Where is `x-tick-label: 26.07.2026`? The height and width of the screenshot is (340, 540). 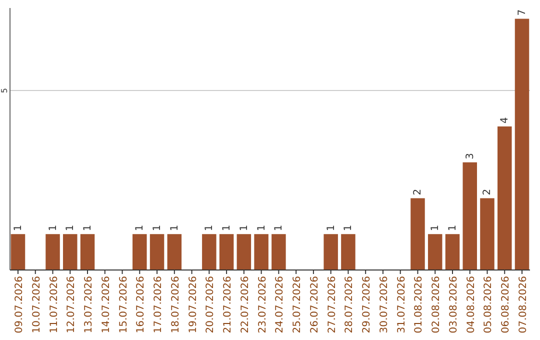 x-tick-label: 26.07.2026 is located at coordinates (314, 305).